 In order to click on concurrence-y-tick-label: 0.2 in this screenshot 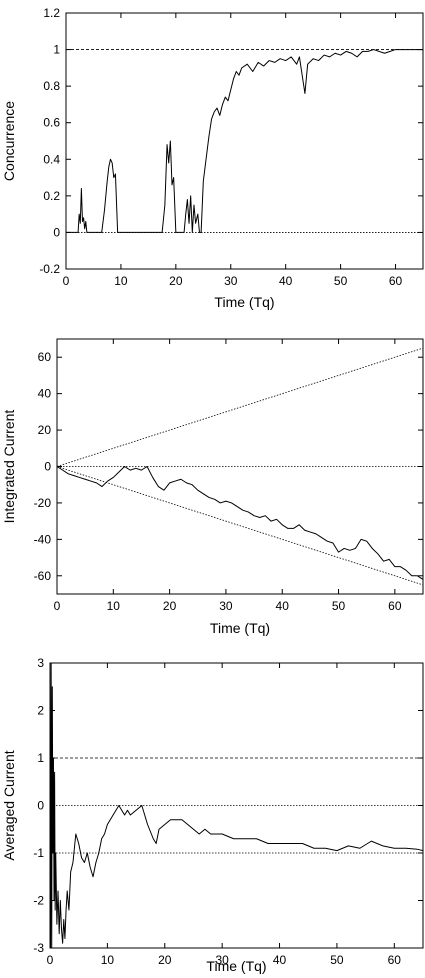, I will do `click(51, 196)`.